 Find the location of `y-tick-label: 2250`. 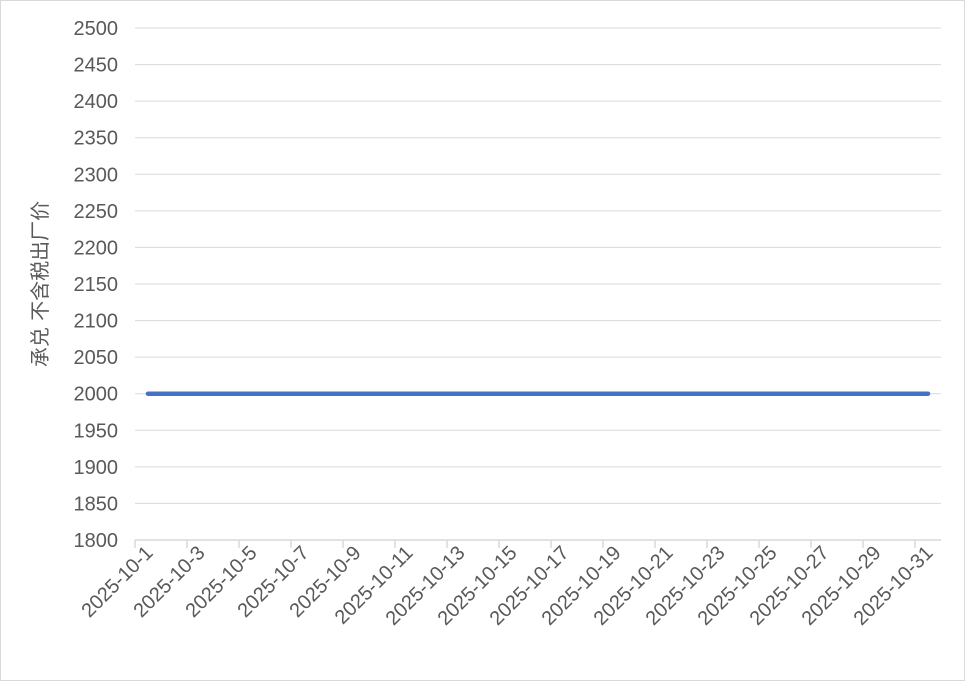

y-tick-label: 2250 is located at coordinates (96, 212).